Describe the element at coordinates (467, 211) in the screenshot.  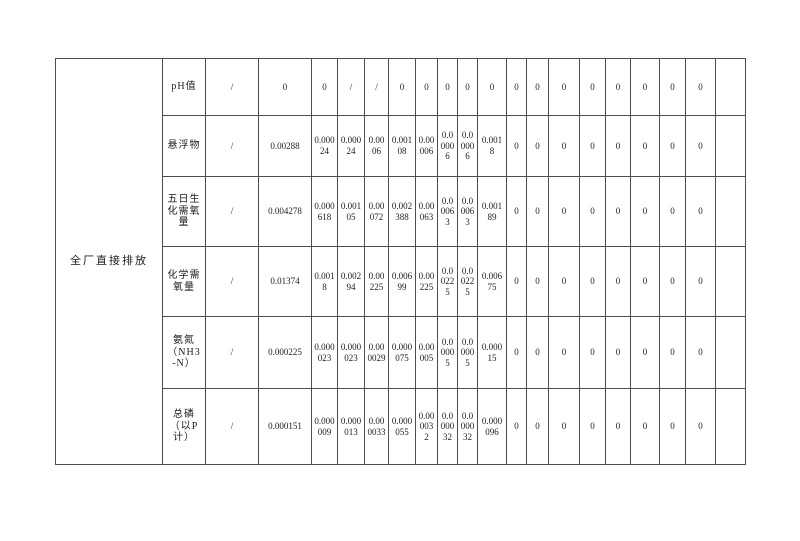
I see `value-cell: 0.00063` at that location.